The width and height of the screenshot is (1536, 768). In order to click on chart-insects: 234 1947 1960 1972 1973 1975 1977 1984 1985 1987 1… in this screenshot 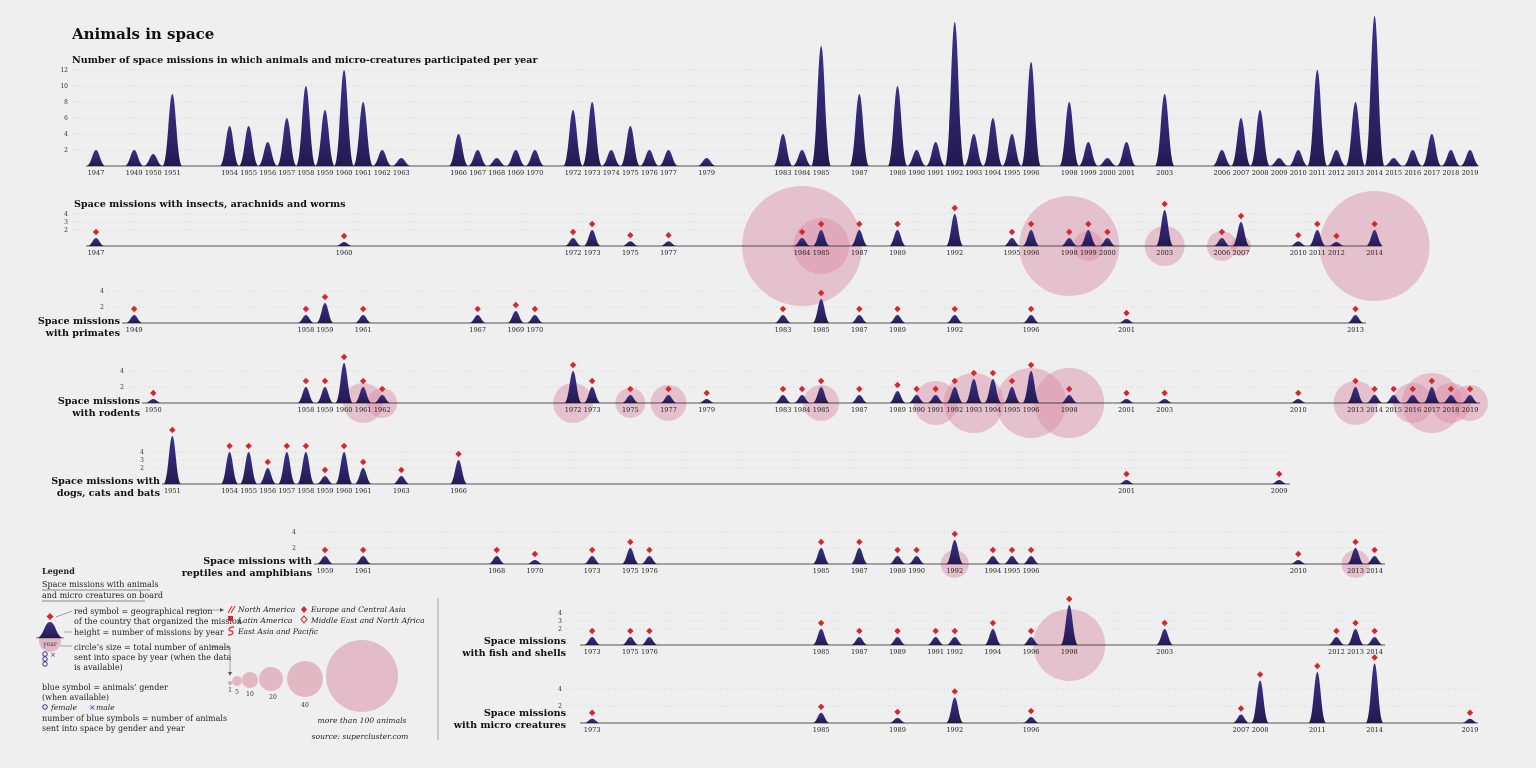, I will do `click(724, 228)`.